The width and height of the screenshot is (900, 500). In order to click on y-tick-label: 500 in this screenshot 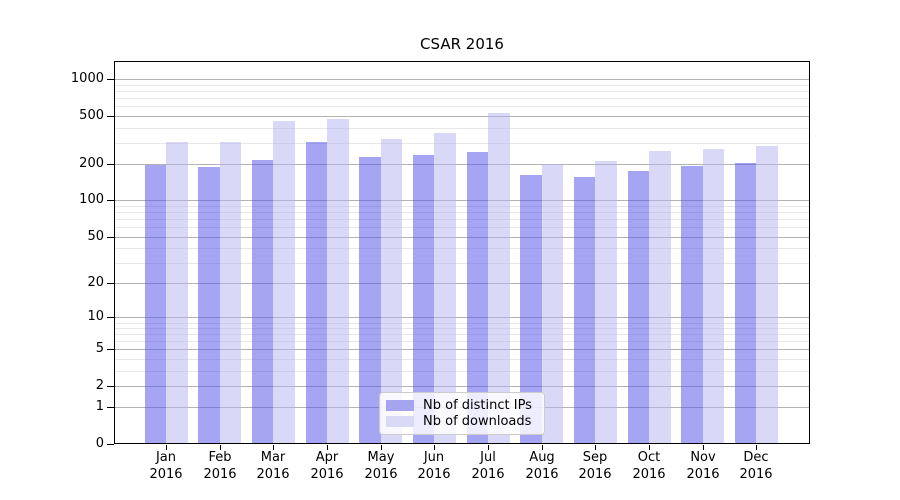, I will do `click(91, 115)`.